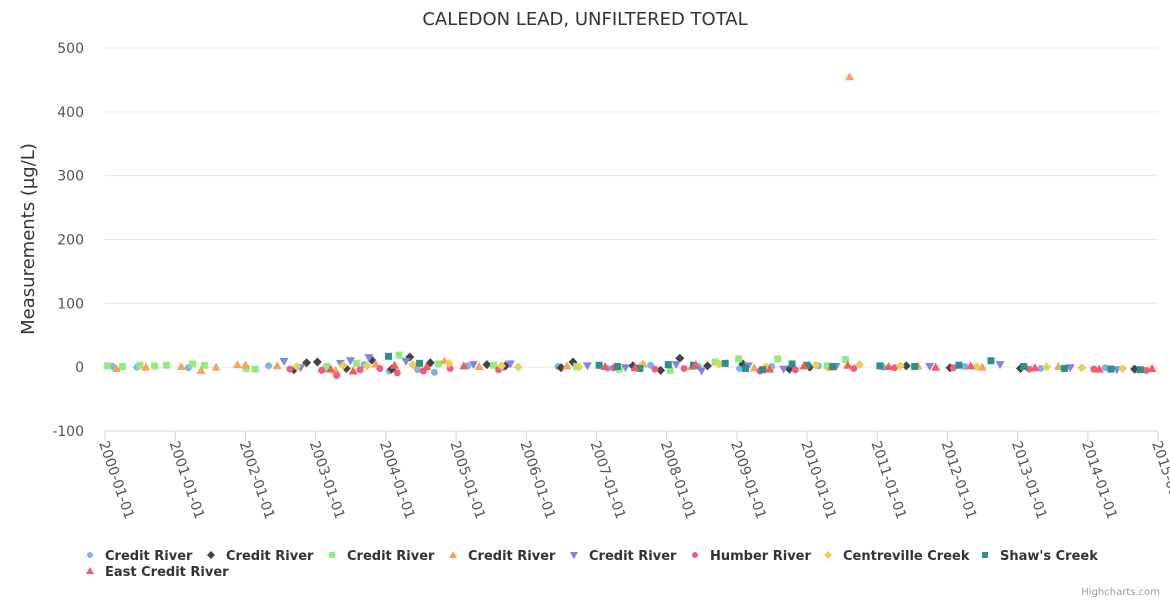 This screenshot has height=600, width=1170. I want to click on legend-item: Shaw's Creek, so click(1040, 556).